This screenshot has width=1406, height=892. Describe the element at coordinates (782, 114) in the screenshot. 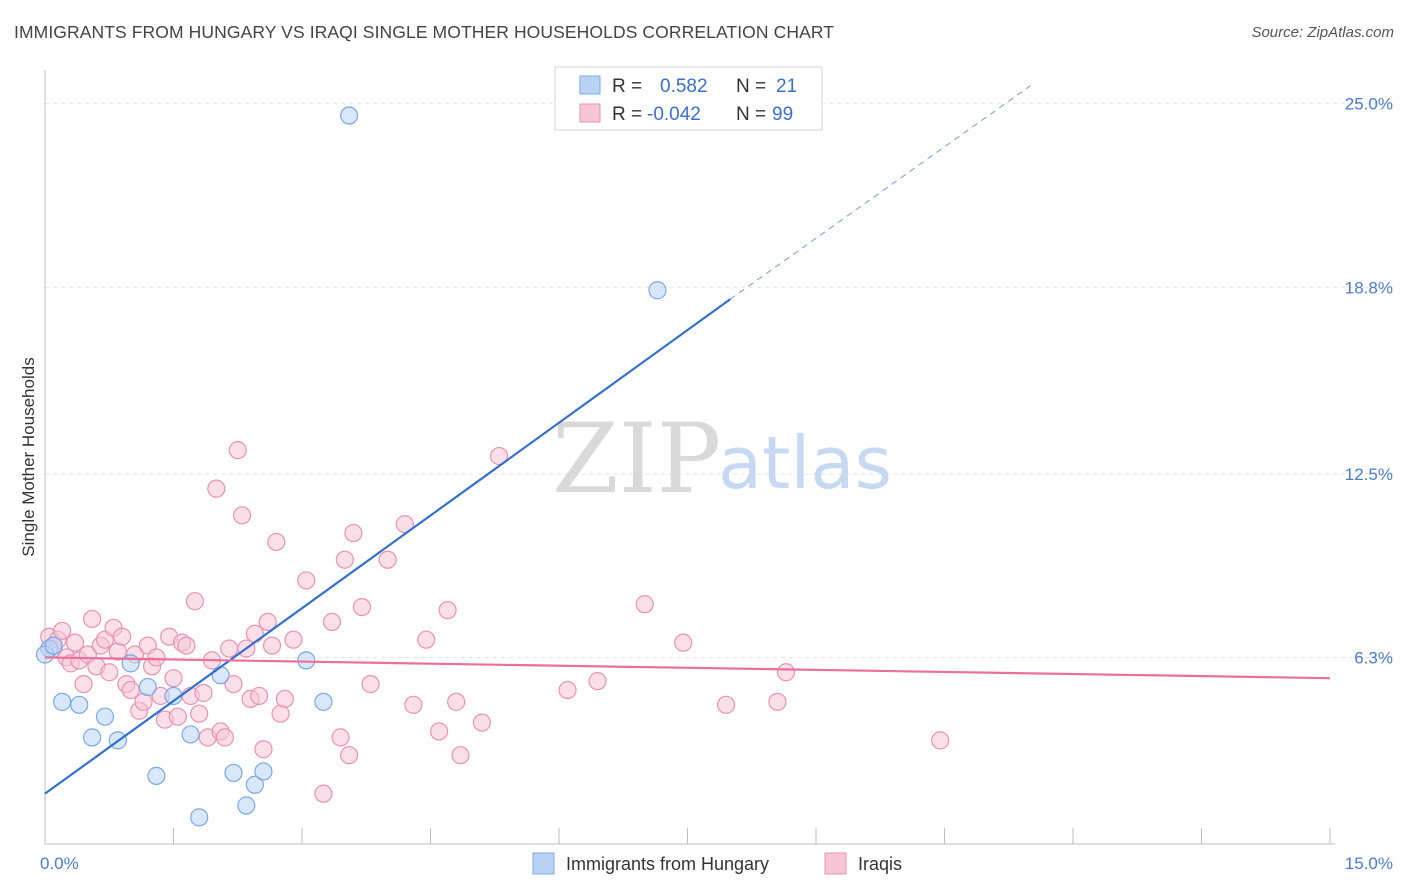

I see `legend-n-value-iraqis: 99` at that location.